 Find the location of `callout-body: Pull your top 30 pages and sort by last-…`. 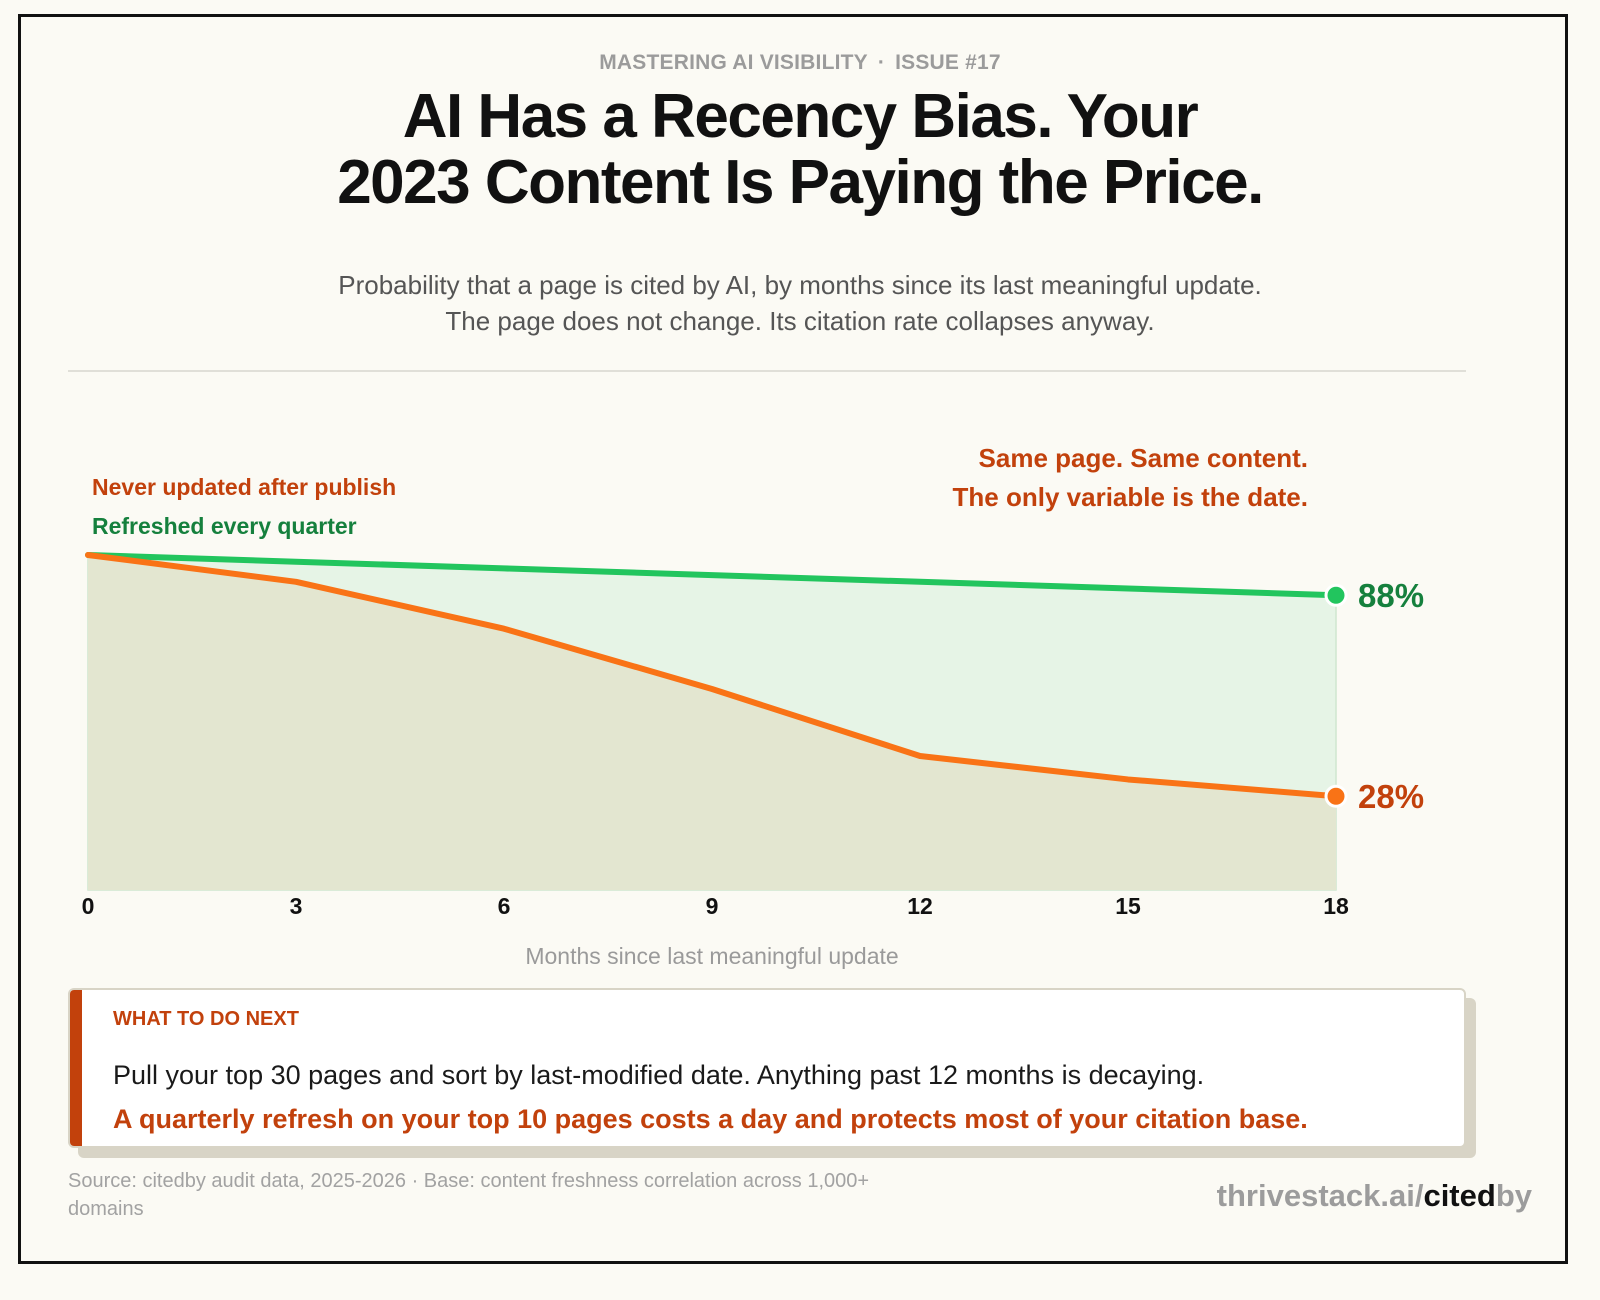

callout-body: Pull your top 30 pages and sort by last-… is located at coordinates (659, 1075).